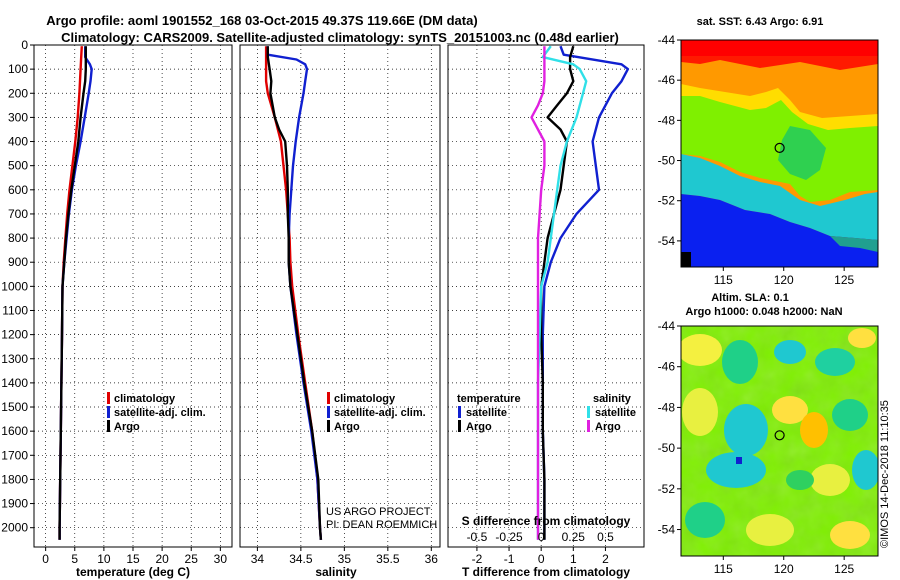 The width and height of the screenshot is (900, 580). Describe the element at coordinates (18, 166) in the screenshot. I see `y-tick-label: 500` at that location.